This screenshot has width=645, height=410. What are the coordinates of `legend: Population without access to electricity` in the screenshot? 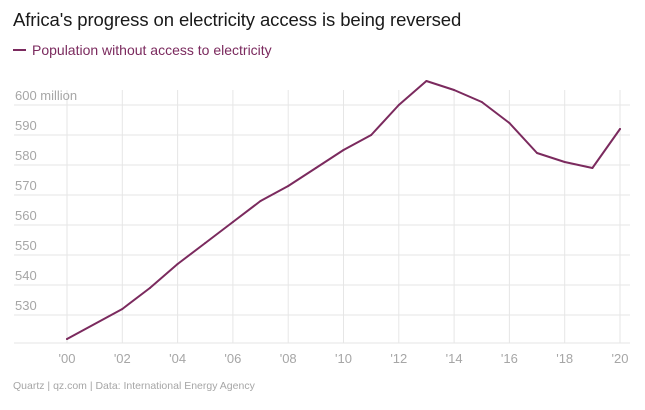 It's located at (142, 50).